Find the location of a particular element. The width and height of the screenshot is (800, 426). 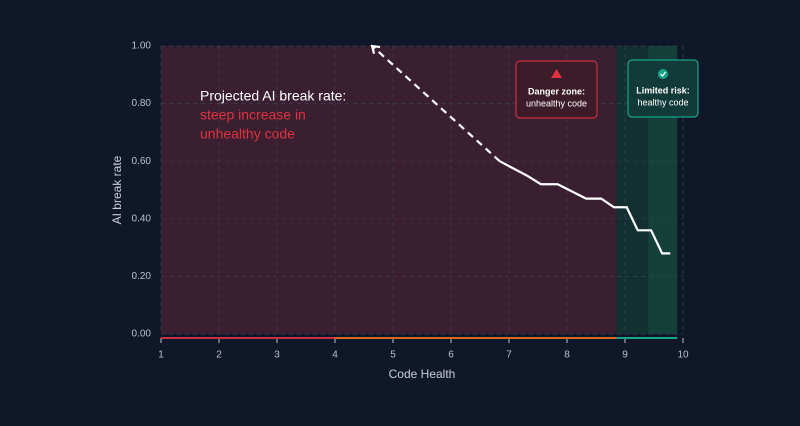

annotation: unhealthy code is located at coordinates (247, 134).